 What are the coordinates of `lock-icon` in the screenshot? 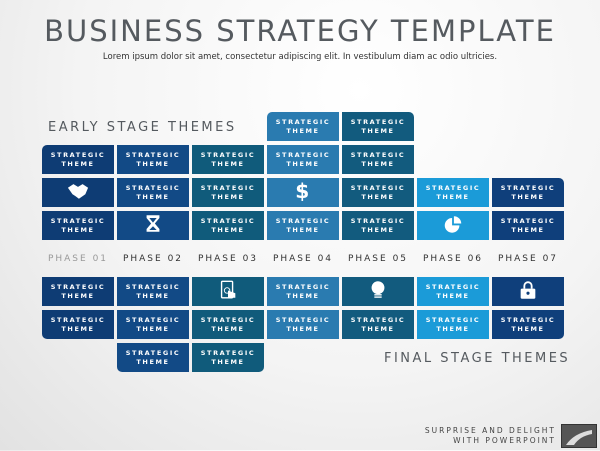 It's located at (528, 291).